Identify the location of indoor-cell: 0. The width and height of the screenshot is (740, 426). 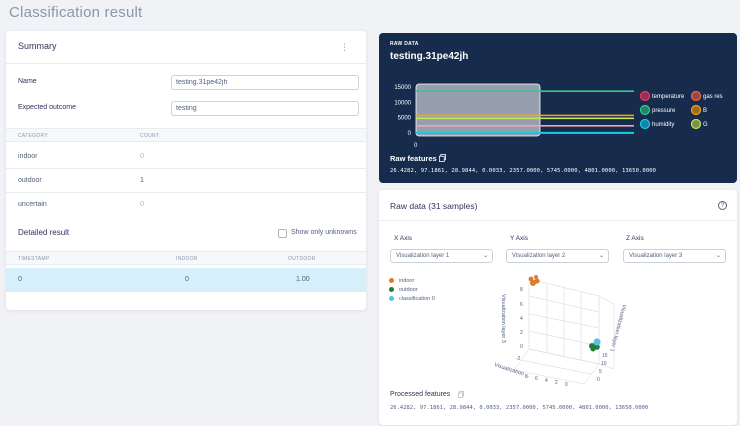
(187, 279).